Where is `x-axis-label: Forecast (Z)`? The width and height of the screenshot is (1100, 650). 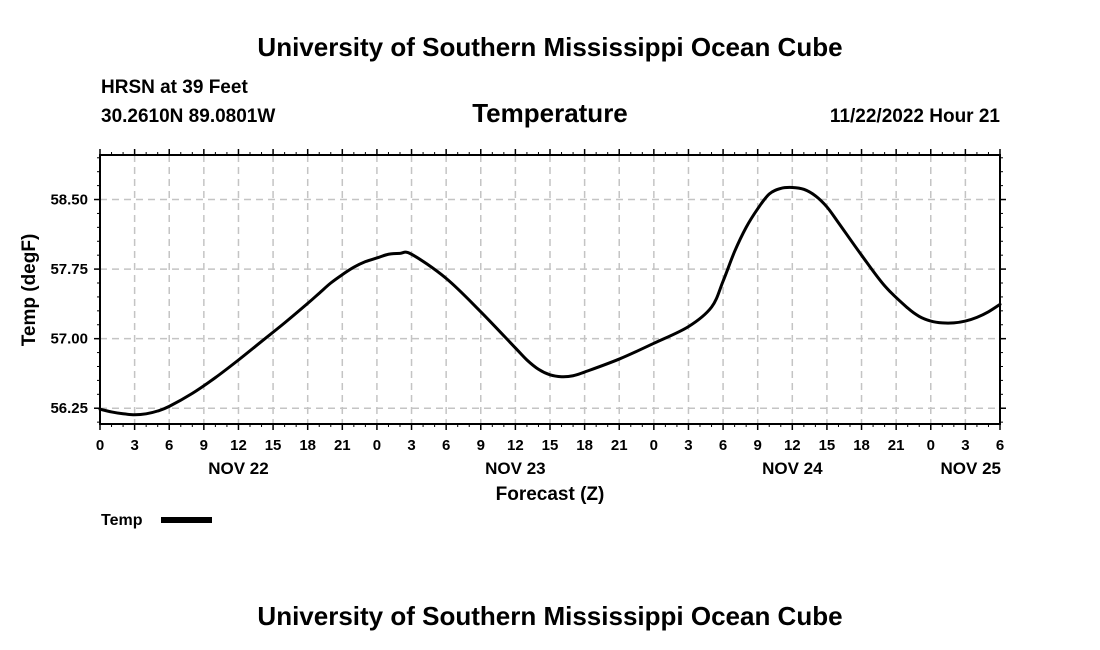 x-axis-label: Forecast (Z) is located at coordinates (550, 494).